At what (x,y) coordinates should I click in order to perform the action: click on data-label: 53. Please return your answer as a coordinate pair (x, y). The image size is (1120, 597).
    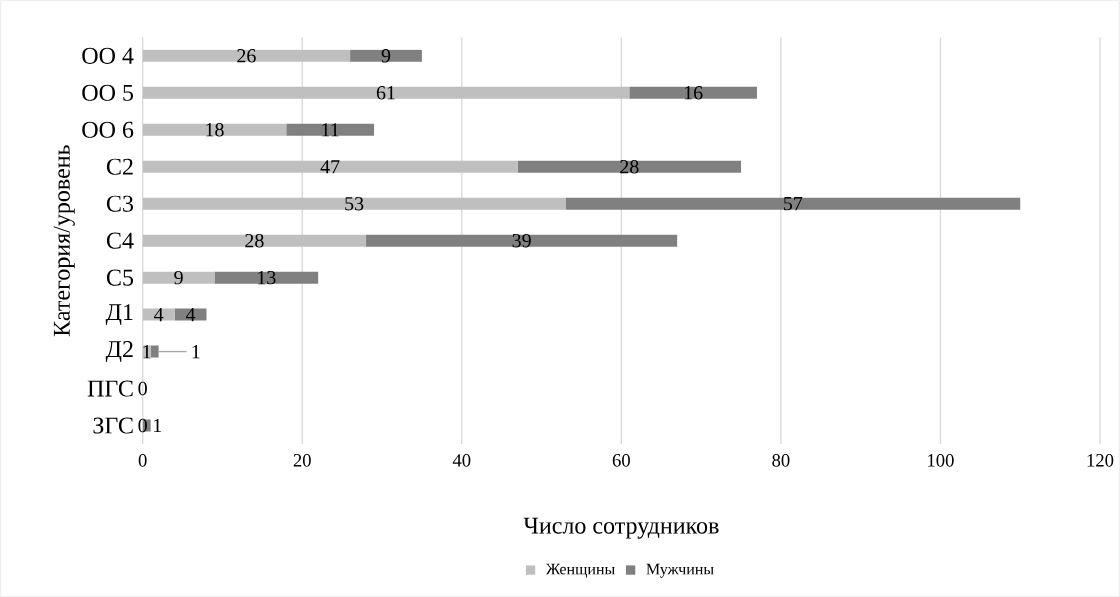
    Looking at the image, I should click on (354, 203).